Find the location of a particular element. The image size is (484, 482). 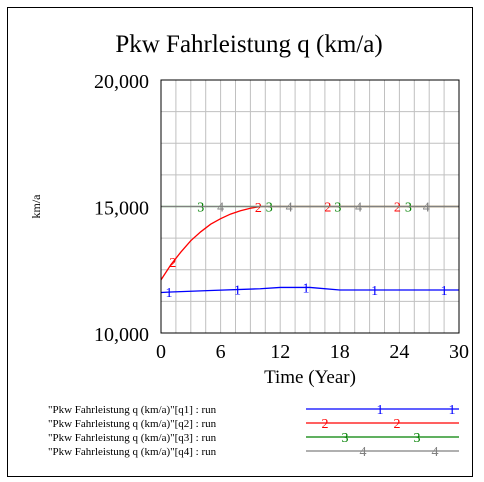

x-tick-label: 18 is located at coordinates (340, 352).